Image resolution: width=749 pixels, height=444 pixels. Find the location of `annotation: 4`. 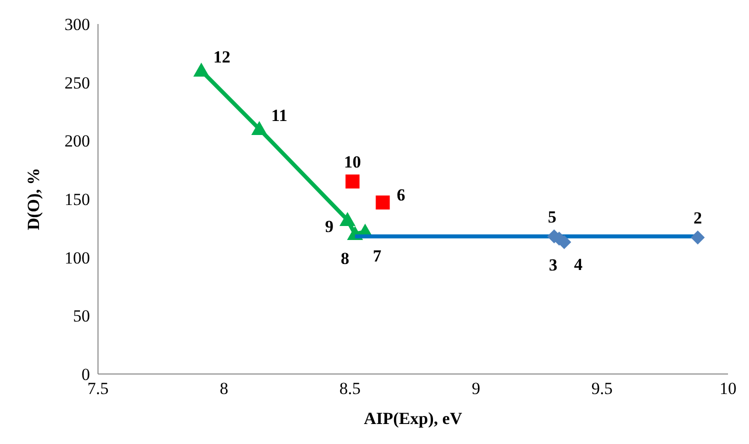

annotation: 4 is located at coordinates (578, 264).